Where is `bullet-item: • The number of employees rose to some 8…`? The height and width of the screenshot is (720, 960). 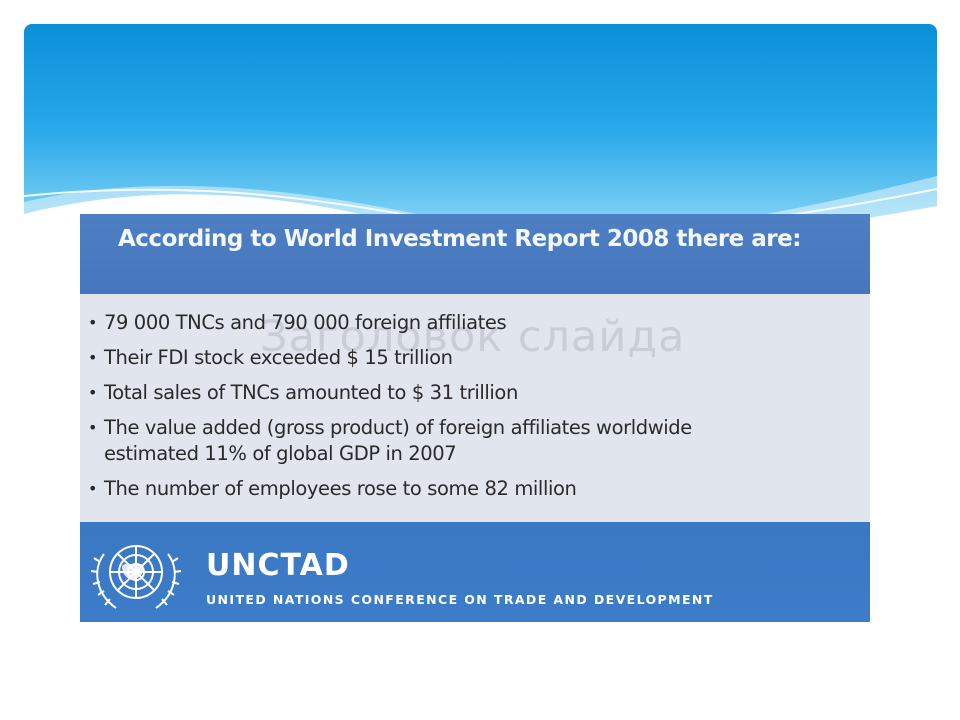 bullet-item: • The number of employees rose to some 8… is located at coordinates (390, 489).